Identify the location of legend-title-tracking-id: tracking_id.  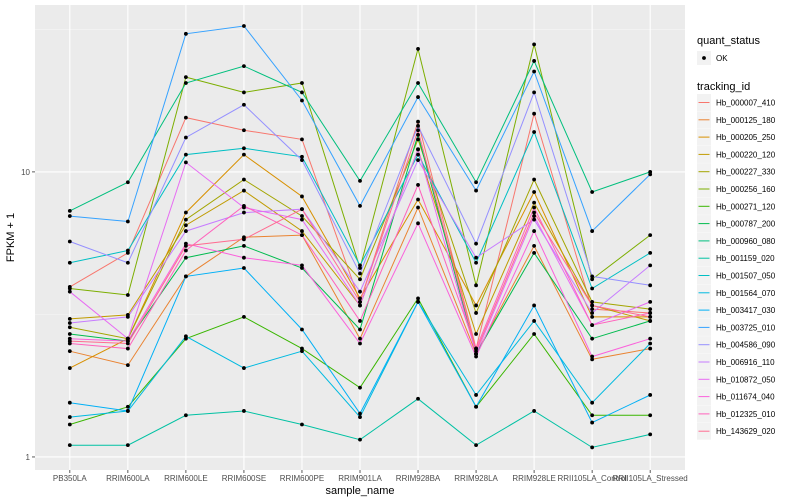
(723, 87).